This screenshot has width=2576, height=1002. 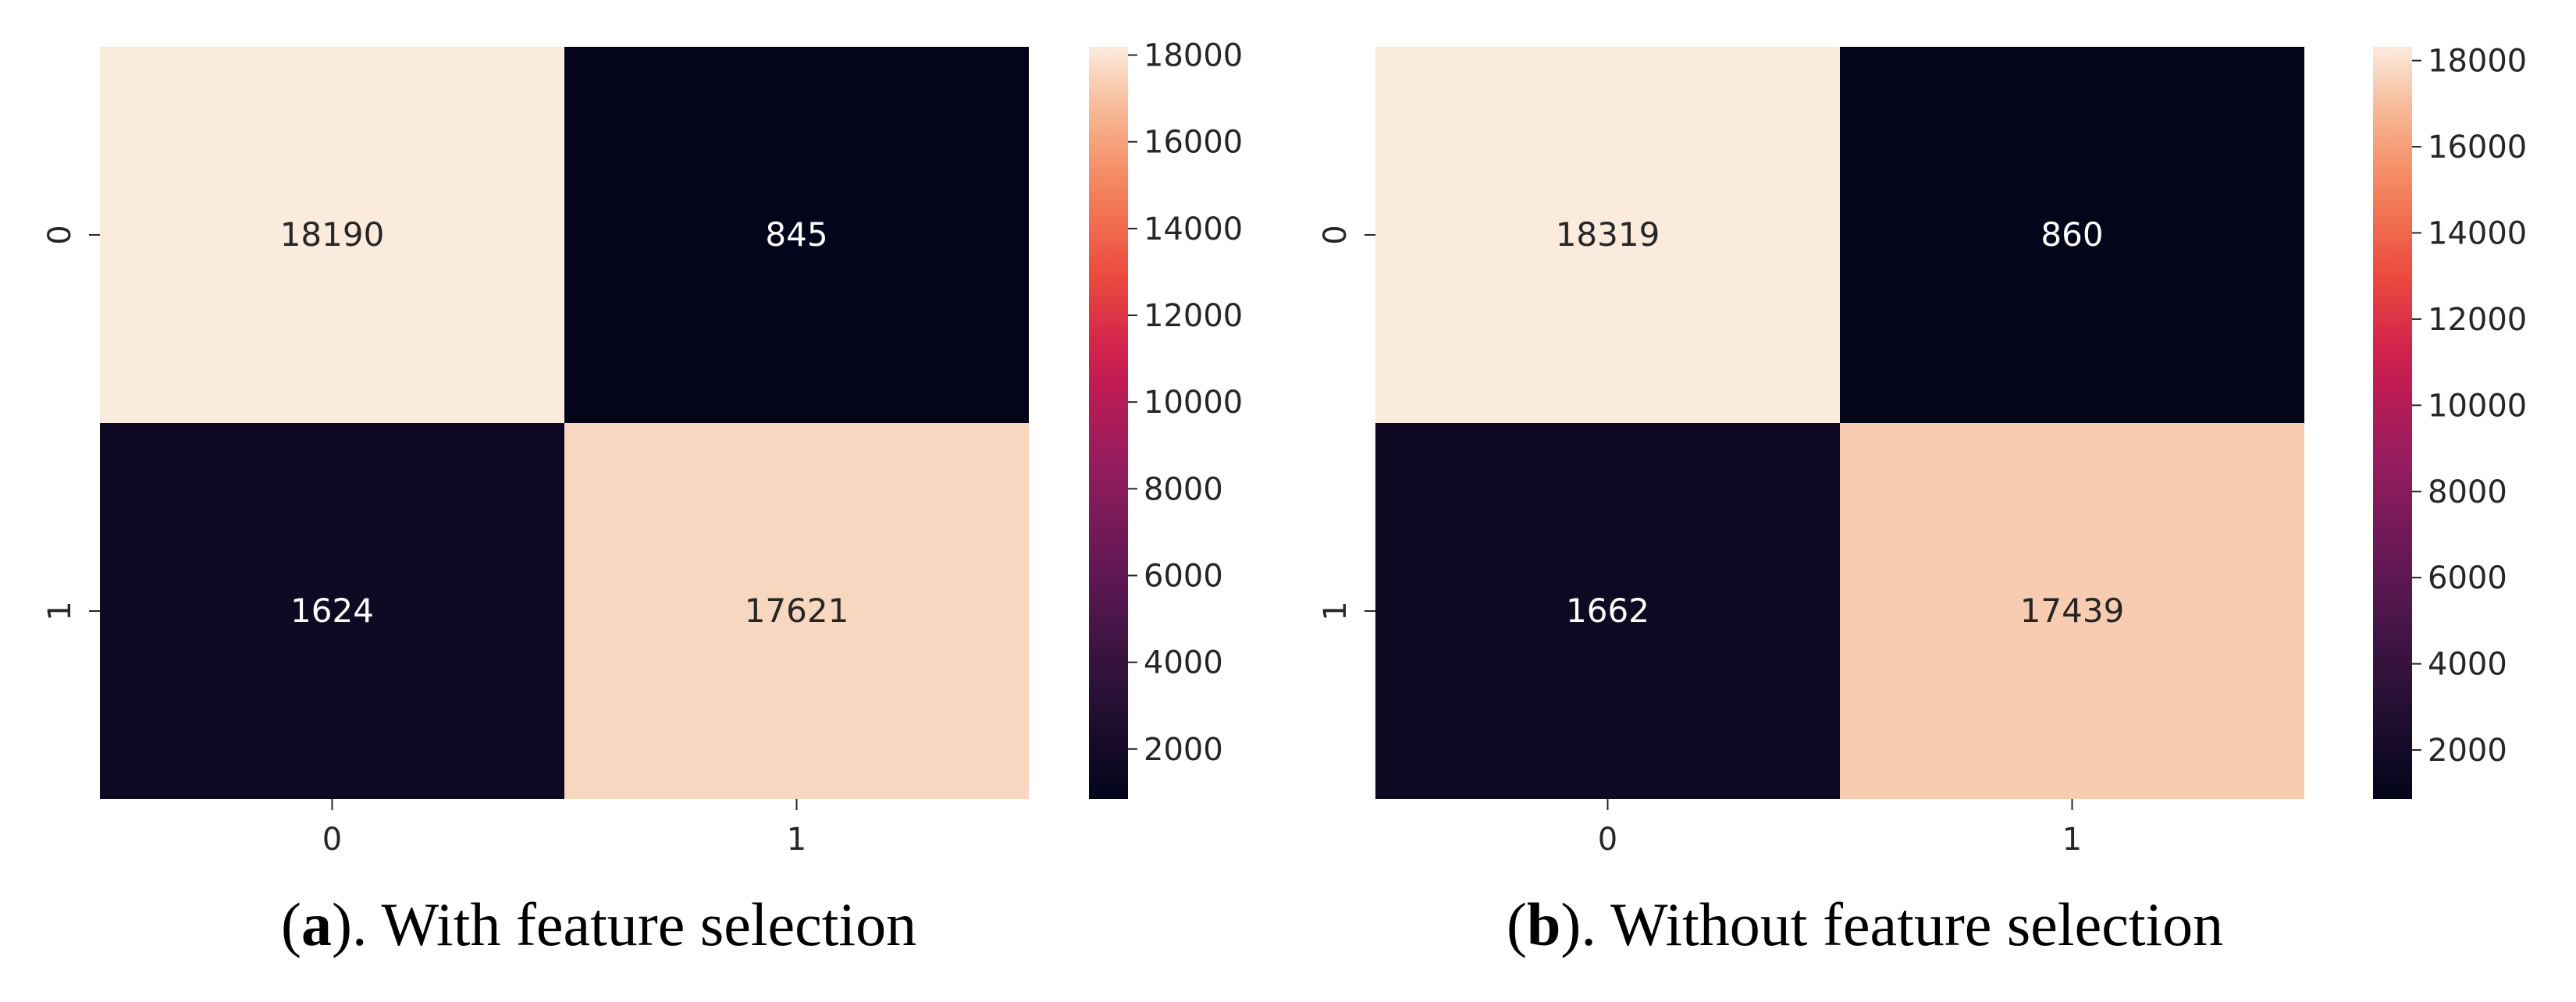 I want to click on caption-a-letter: a, so click(x=316, y=924).